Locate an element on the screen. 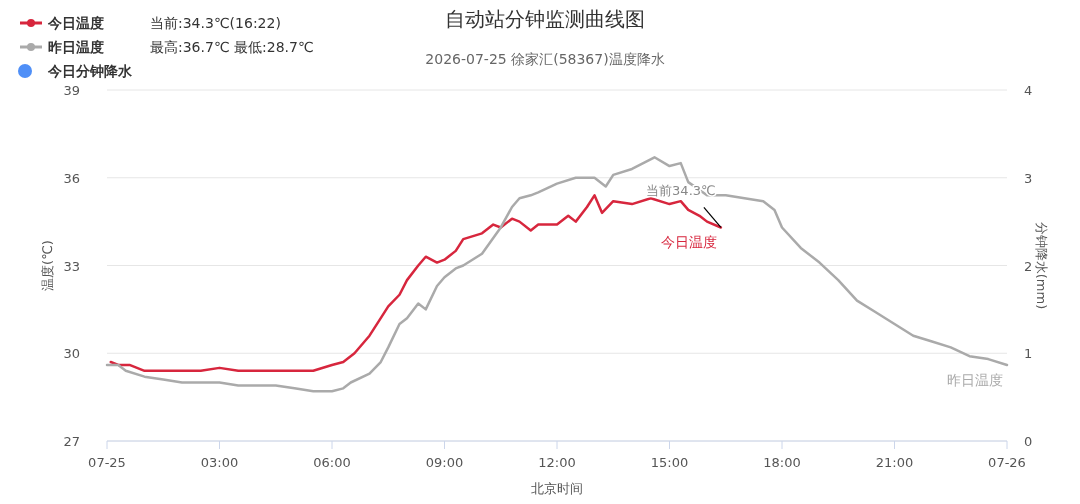  y2-axis-title: 分钟降水(mm) is located at coordinates (1041, 265).